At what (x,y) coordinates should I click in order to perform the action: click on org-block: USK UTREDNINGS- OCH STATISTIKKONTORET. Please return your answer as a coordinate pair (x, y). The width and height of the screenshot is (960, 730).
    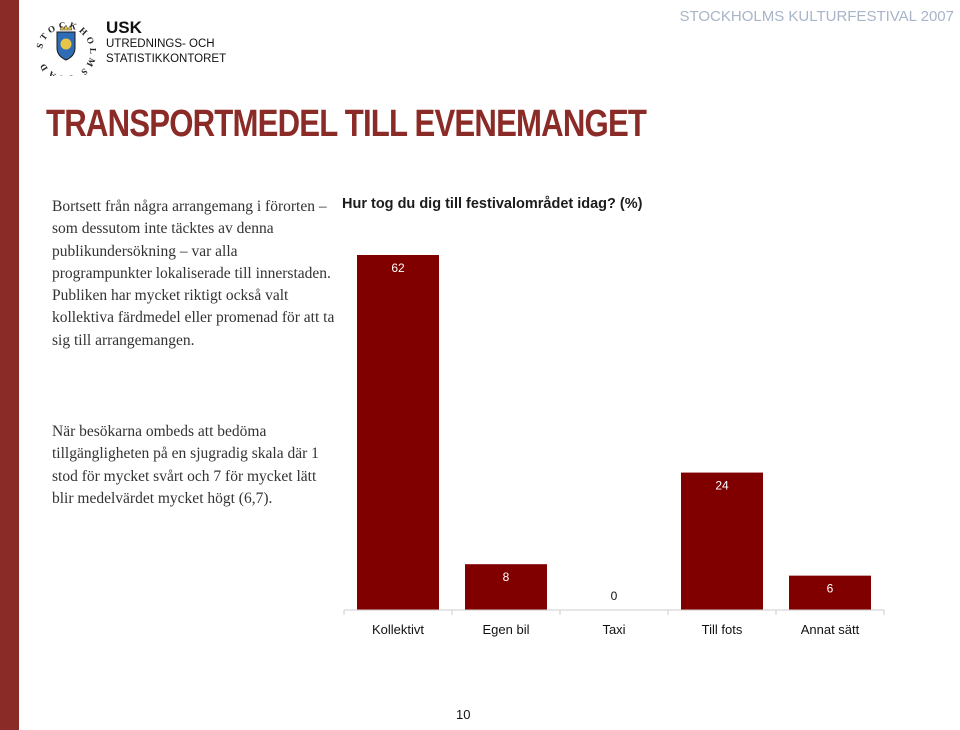
    Looking at the image, I should click on (166, 42).